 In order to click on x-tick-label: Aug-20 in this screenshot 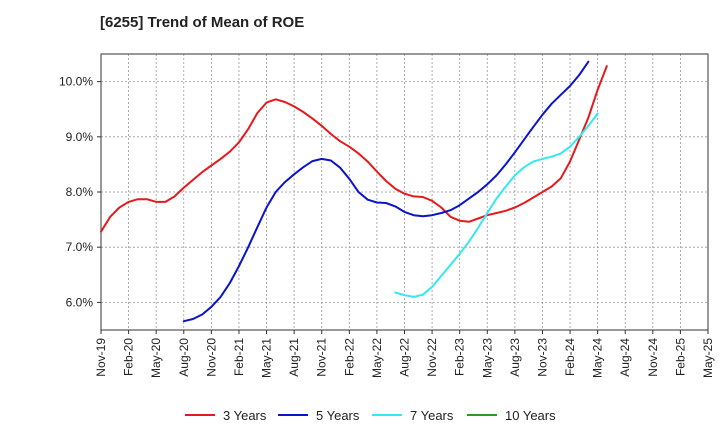, I will do `click(184, 357)`.